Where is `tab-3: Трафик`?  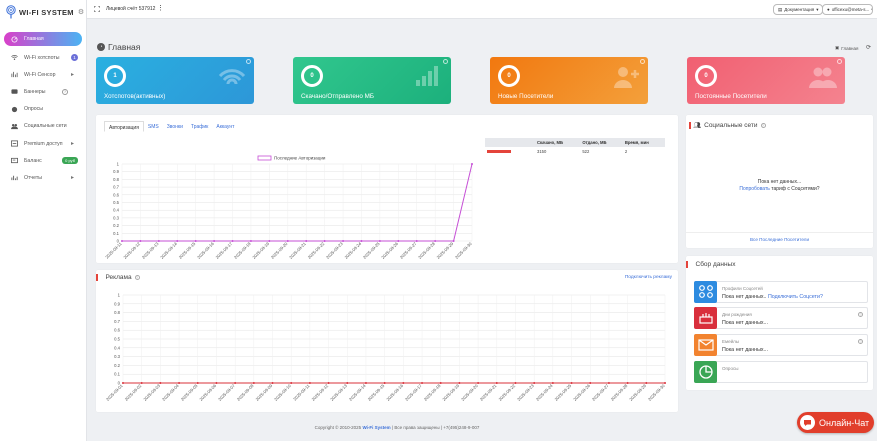 tab-3: Трафик is located at coordinates (199, 127).